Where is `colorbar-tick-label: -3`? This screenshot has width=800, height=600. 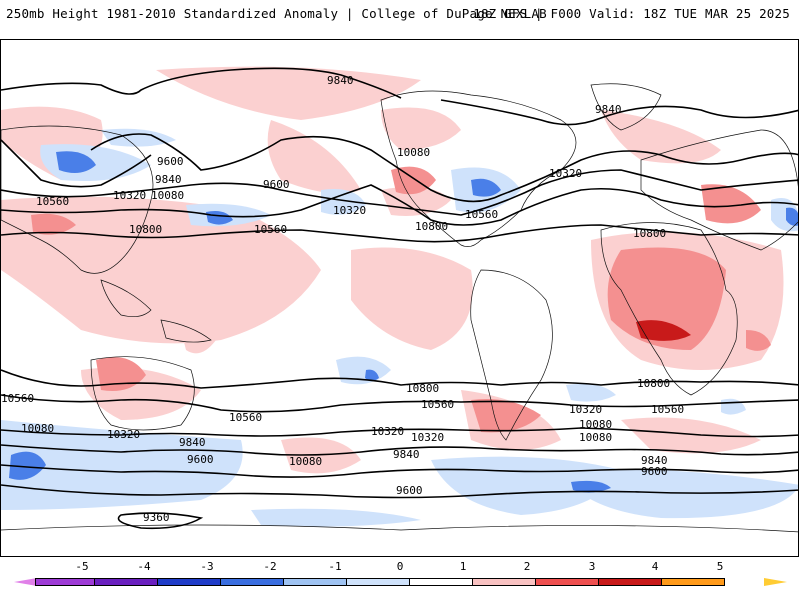 colorbar-tick-label: -3 is located at coordinates (207, 566).